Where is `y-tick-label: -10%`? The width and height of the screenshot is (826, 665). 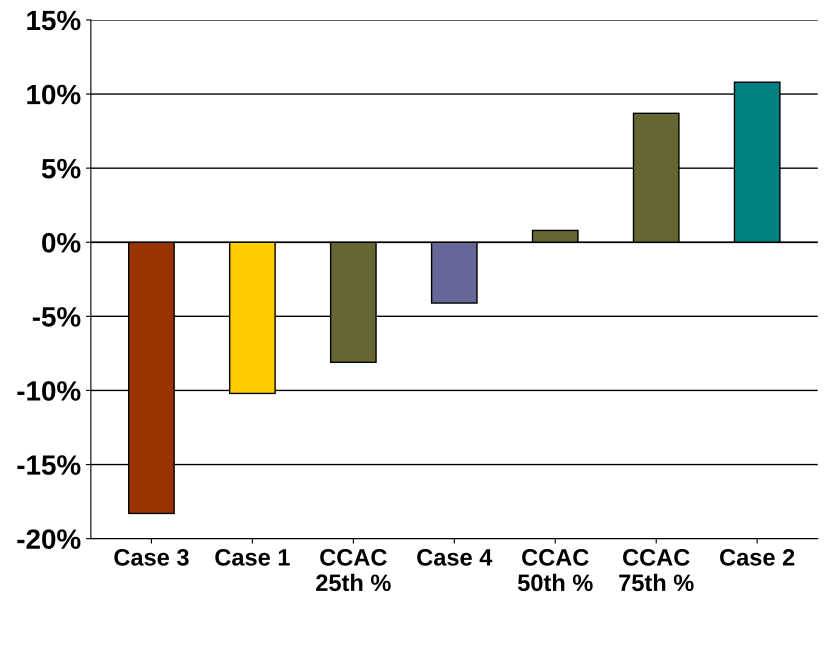
y-tick-label: -10% is located at coordinates (48, 391).